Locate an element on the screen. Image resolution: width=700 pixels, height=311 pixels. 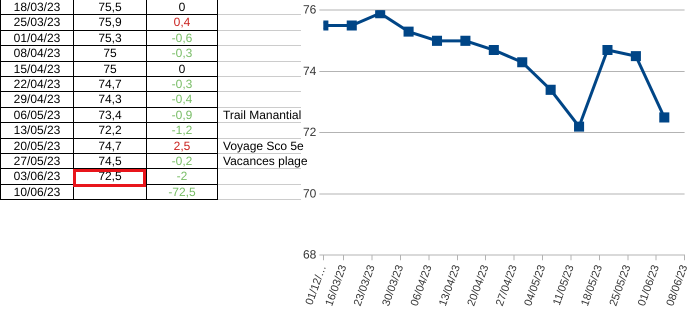
text: Vacances plage is located at coordinates (265, 161).